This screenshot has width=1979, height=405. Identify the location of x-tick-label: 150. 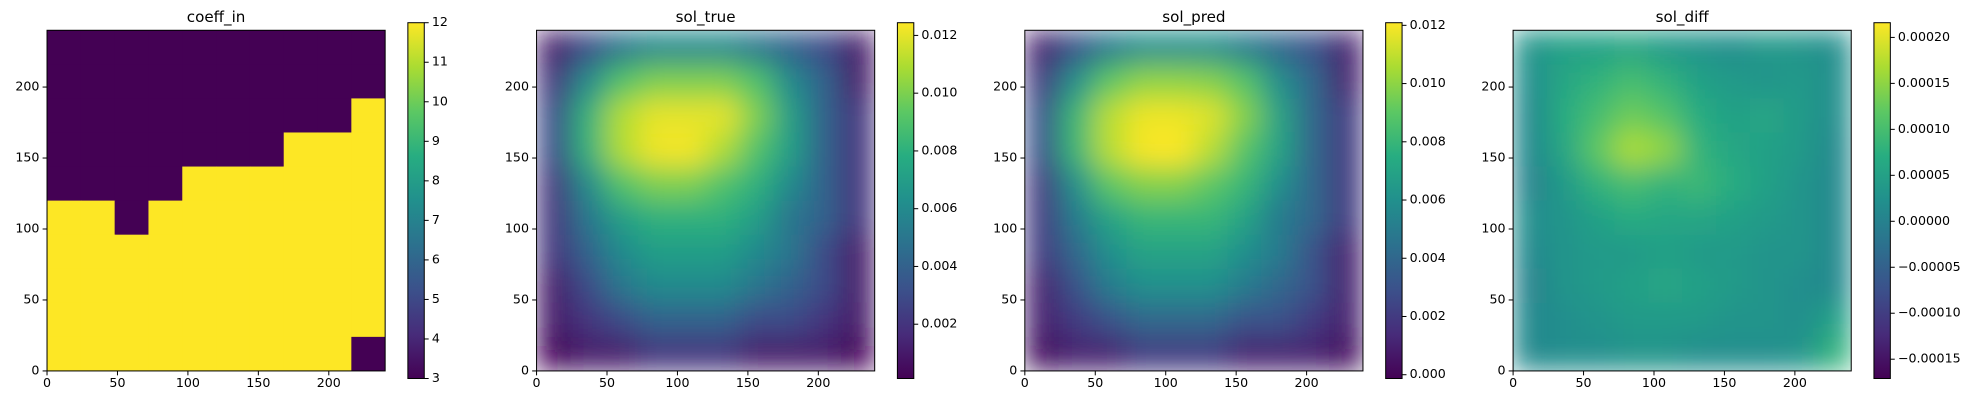
(1724, 382).